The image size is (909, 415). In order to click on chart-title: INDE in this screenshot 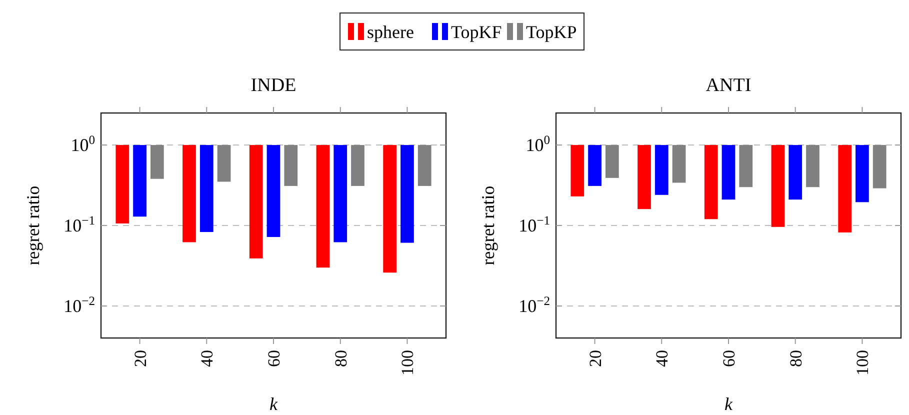, I will do `click(273, 85)`.